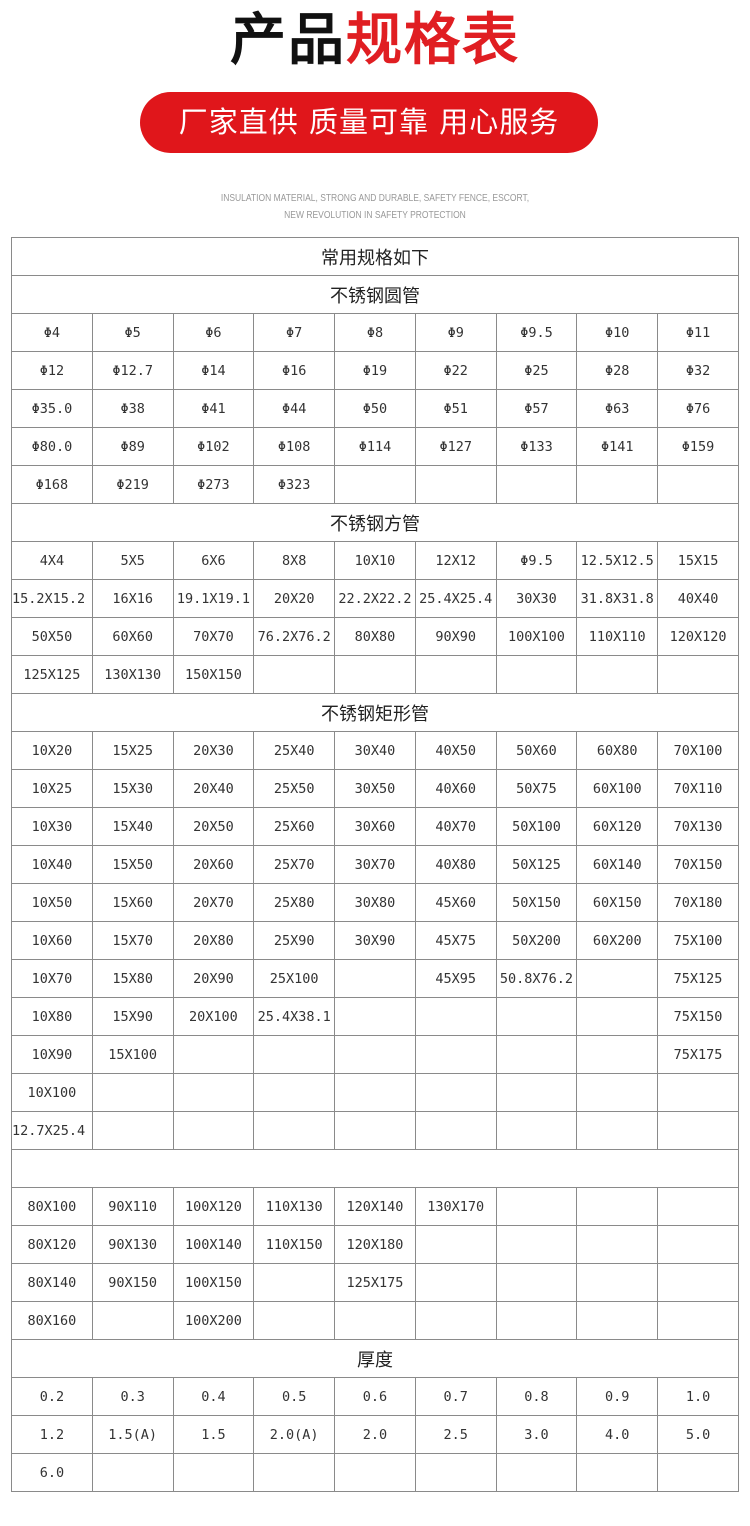 The height and width of the screenshot is (1526, 750). Describe the element at coordinates (294, 1206) in the screenshot. I see `table-cell: 110X130` at that location.